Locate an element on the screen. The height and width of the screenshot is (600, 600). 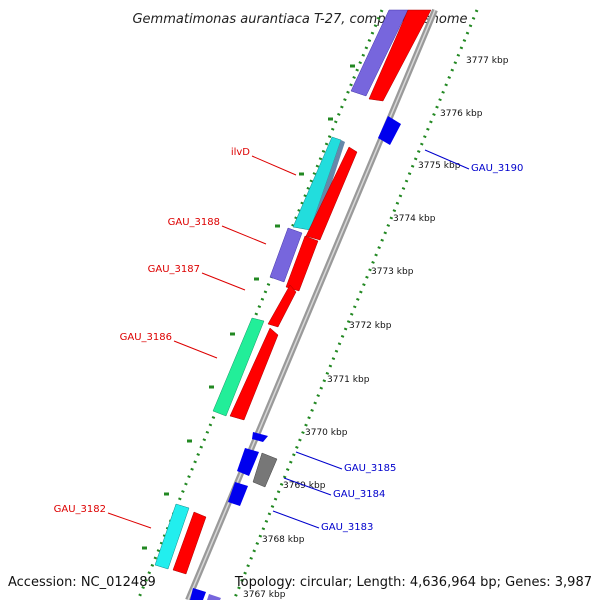
gene-label: GAU_3187 is located at coordinates (174, 269).